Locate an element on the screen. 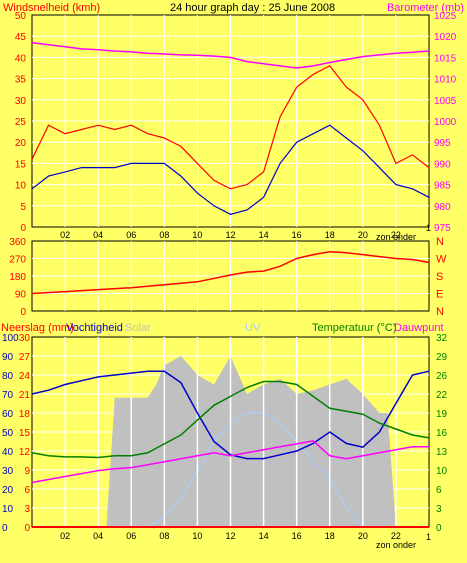 This screenshot has height=563, width=467. wind-axis-label: Windsnelheid (kmh) is located at coordinates (51, 8).